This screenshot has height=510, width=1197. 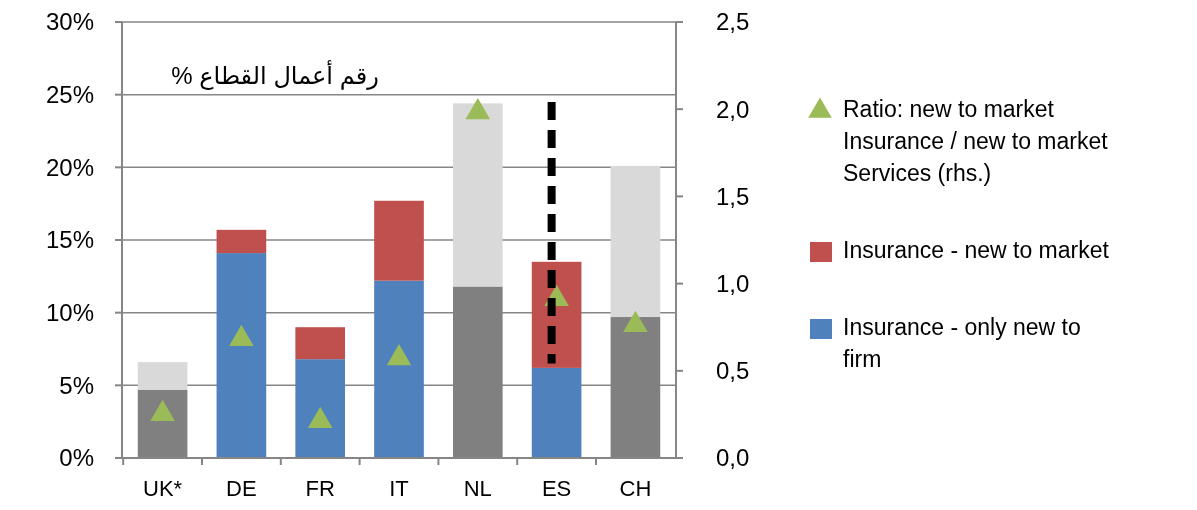 I want to click on y2-tick-label: 0,5, so click(x=733, y=371).